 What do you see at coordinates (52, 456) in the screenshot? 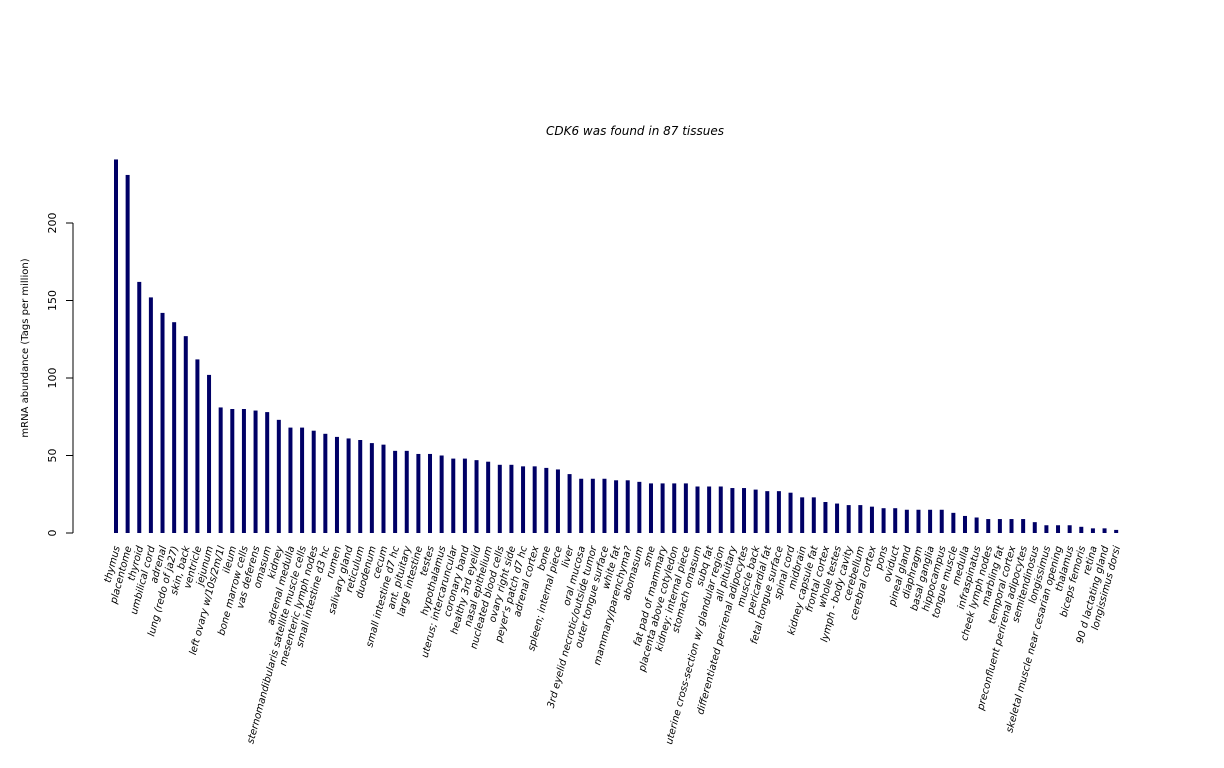
I see `y-tick-label: 50` at bounding box center [52, 456].